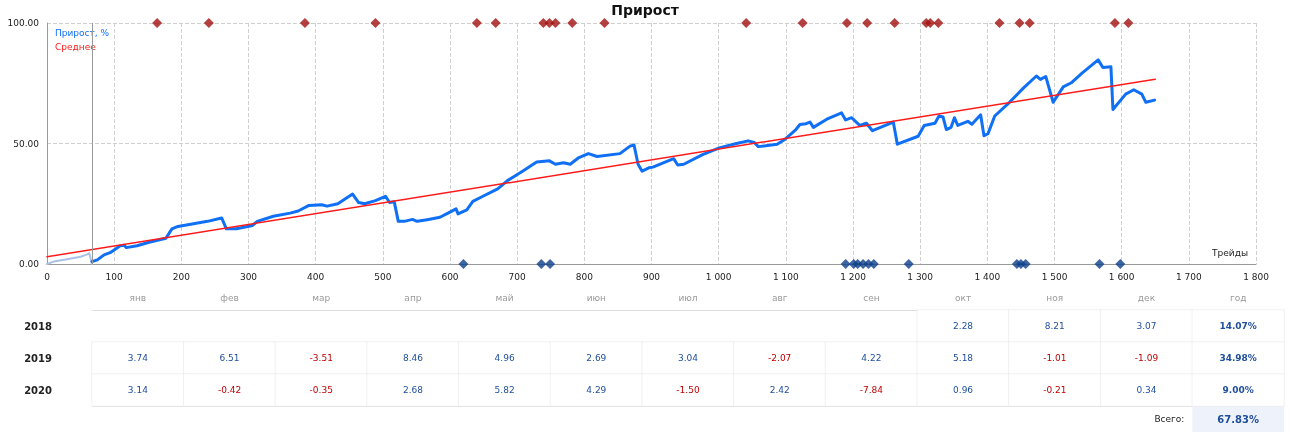 This screenshot has width=1290, height=434. What do you see at coordinates (1055, 358) in the screenshot?
I see `data-label: -1.01` at bounding box center [1055, 358].